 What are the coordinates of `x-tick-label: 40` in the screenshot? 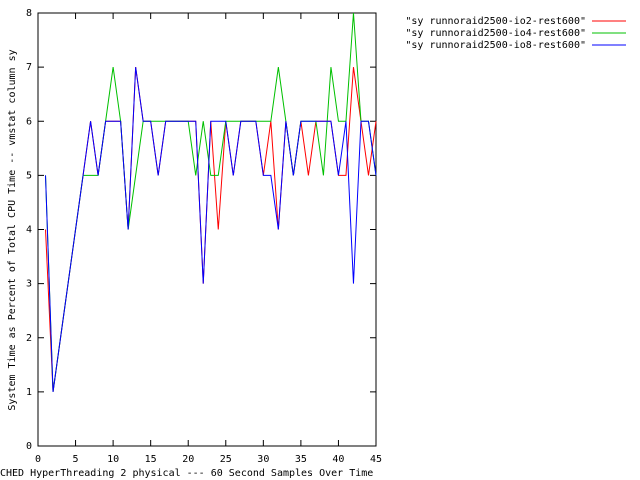 It's located at (338, 459).